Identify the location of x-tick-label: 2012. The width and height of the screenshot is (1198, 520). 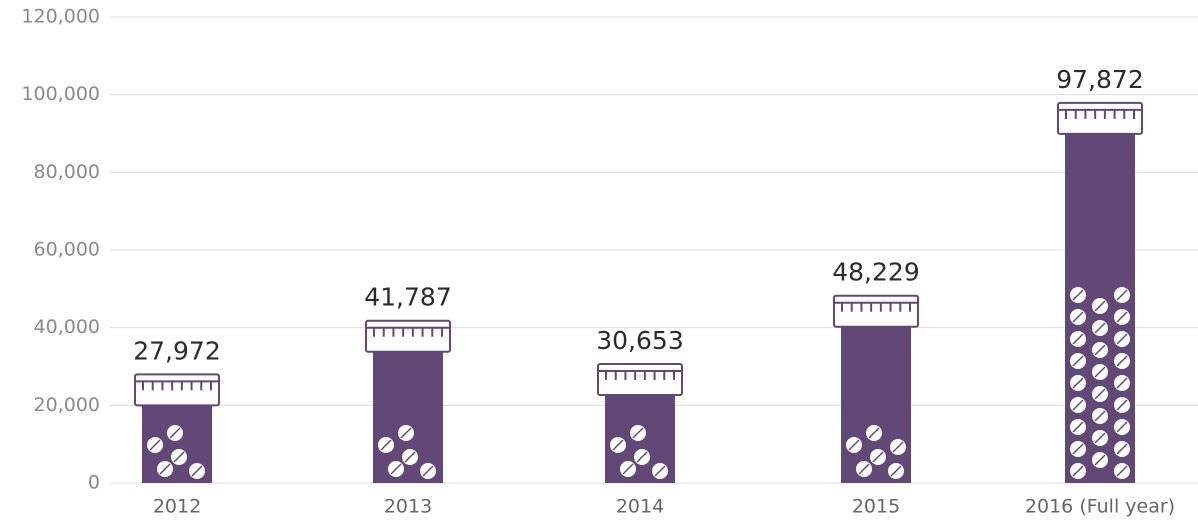
(177, 507).